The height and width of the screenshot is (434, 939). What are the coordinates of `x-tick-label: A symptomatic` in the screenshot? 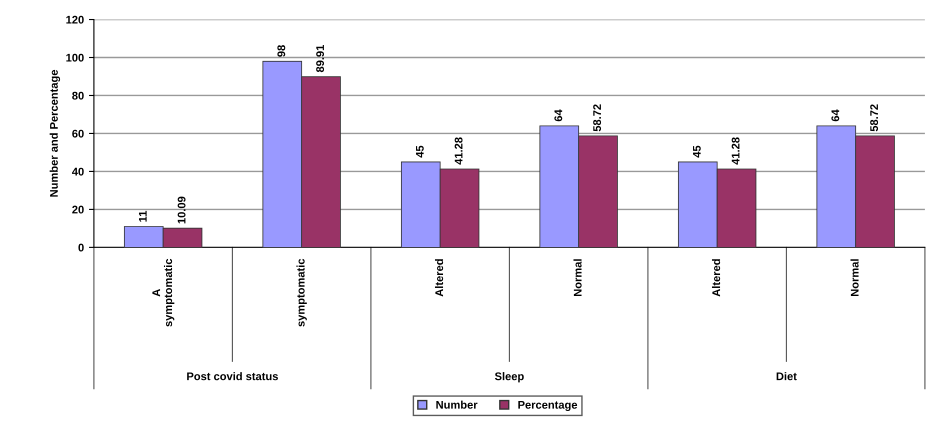 It's located at (163, 292).